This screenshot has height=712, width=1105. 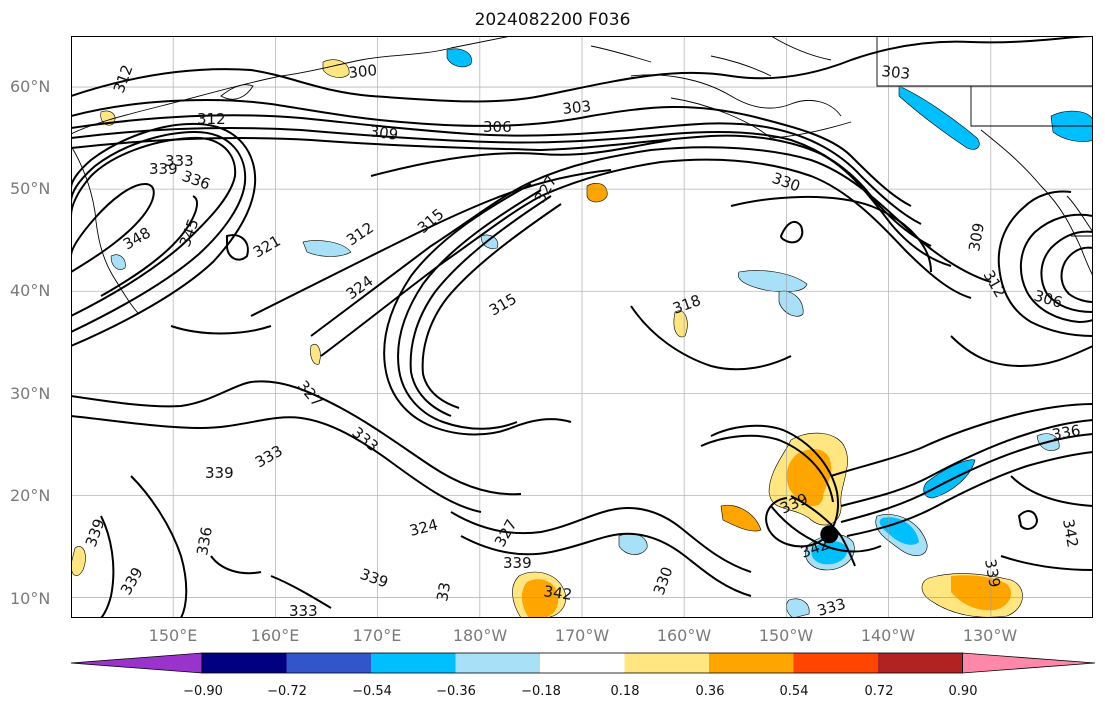 I want to click on colorbar-tick-label: −0.54, so click(x=372, y=691).